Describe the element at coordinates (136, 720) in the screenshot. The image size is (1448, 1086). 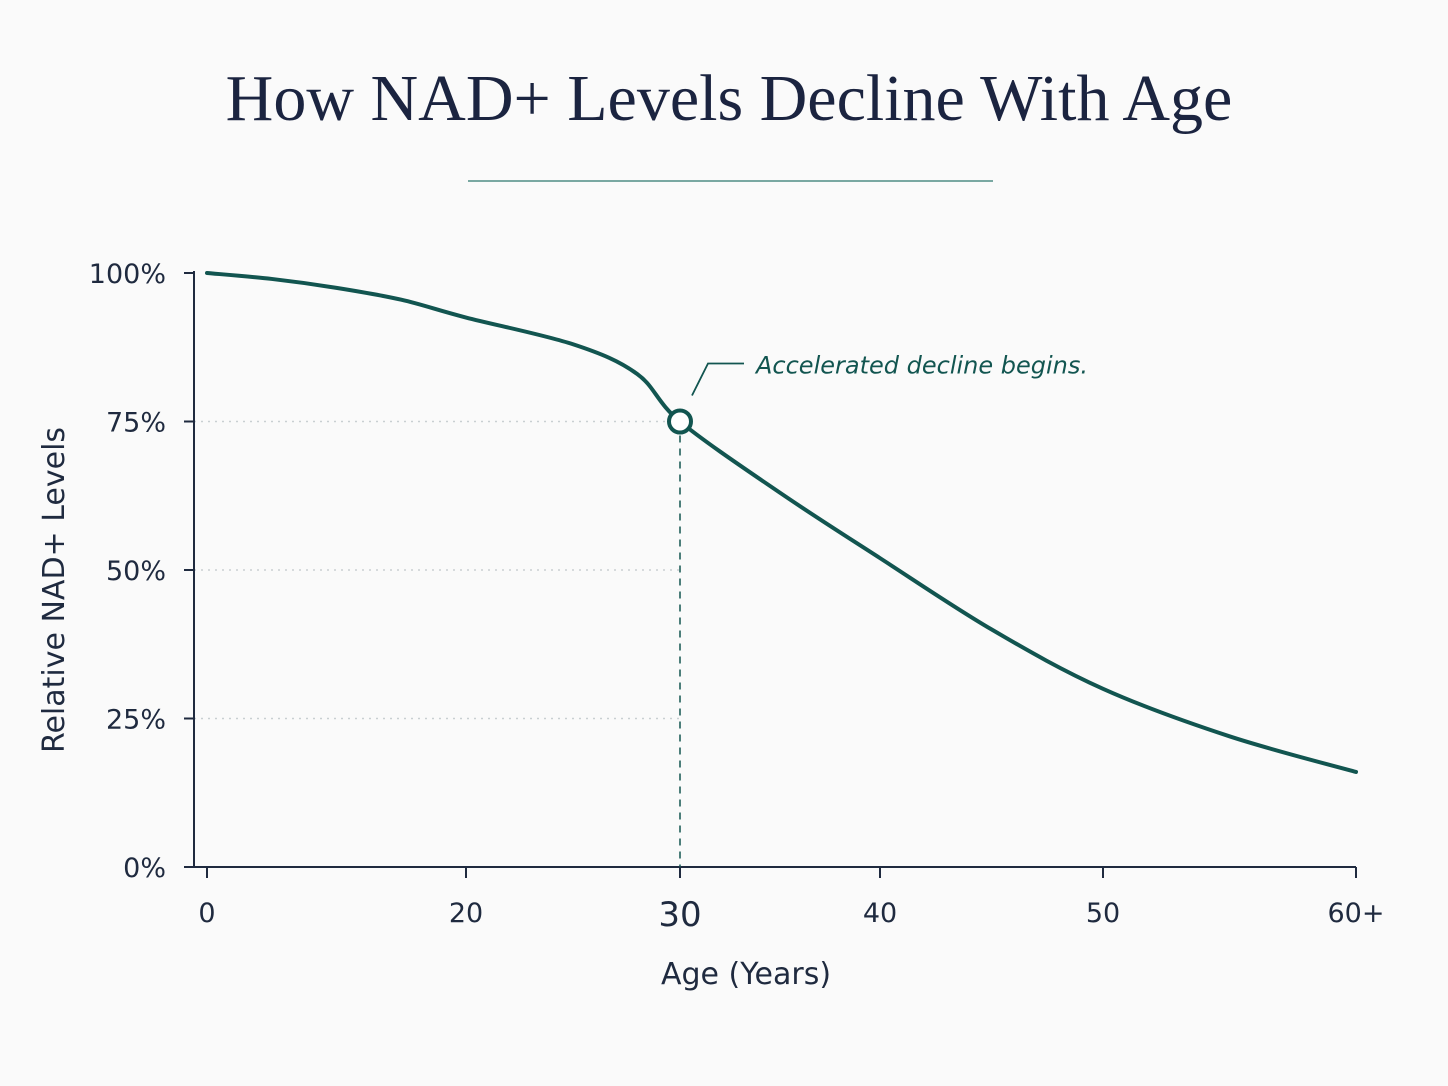
I see `y-tick-label-25: 25%` at that location.